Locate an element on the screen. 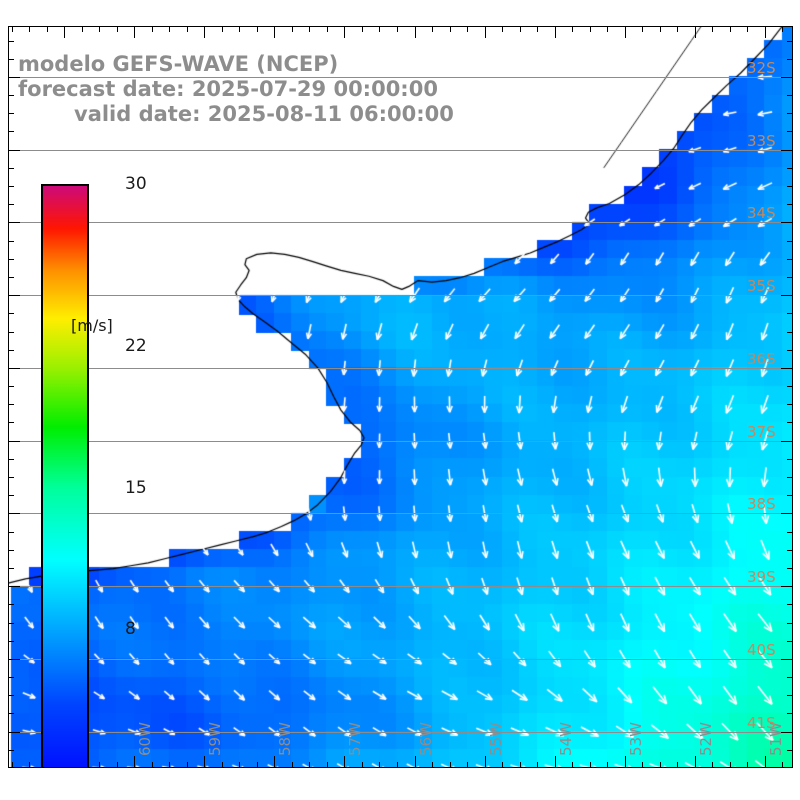 The height and width of the screenshot is (800, 800). longitude-label-52W: 52W is located at coordinates (706, 739).